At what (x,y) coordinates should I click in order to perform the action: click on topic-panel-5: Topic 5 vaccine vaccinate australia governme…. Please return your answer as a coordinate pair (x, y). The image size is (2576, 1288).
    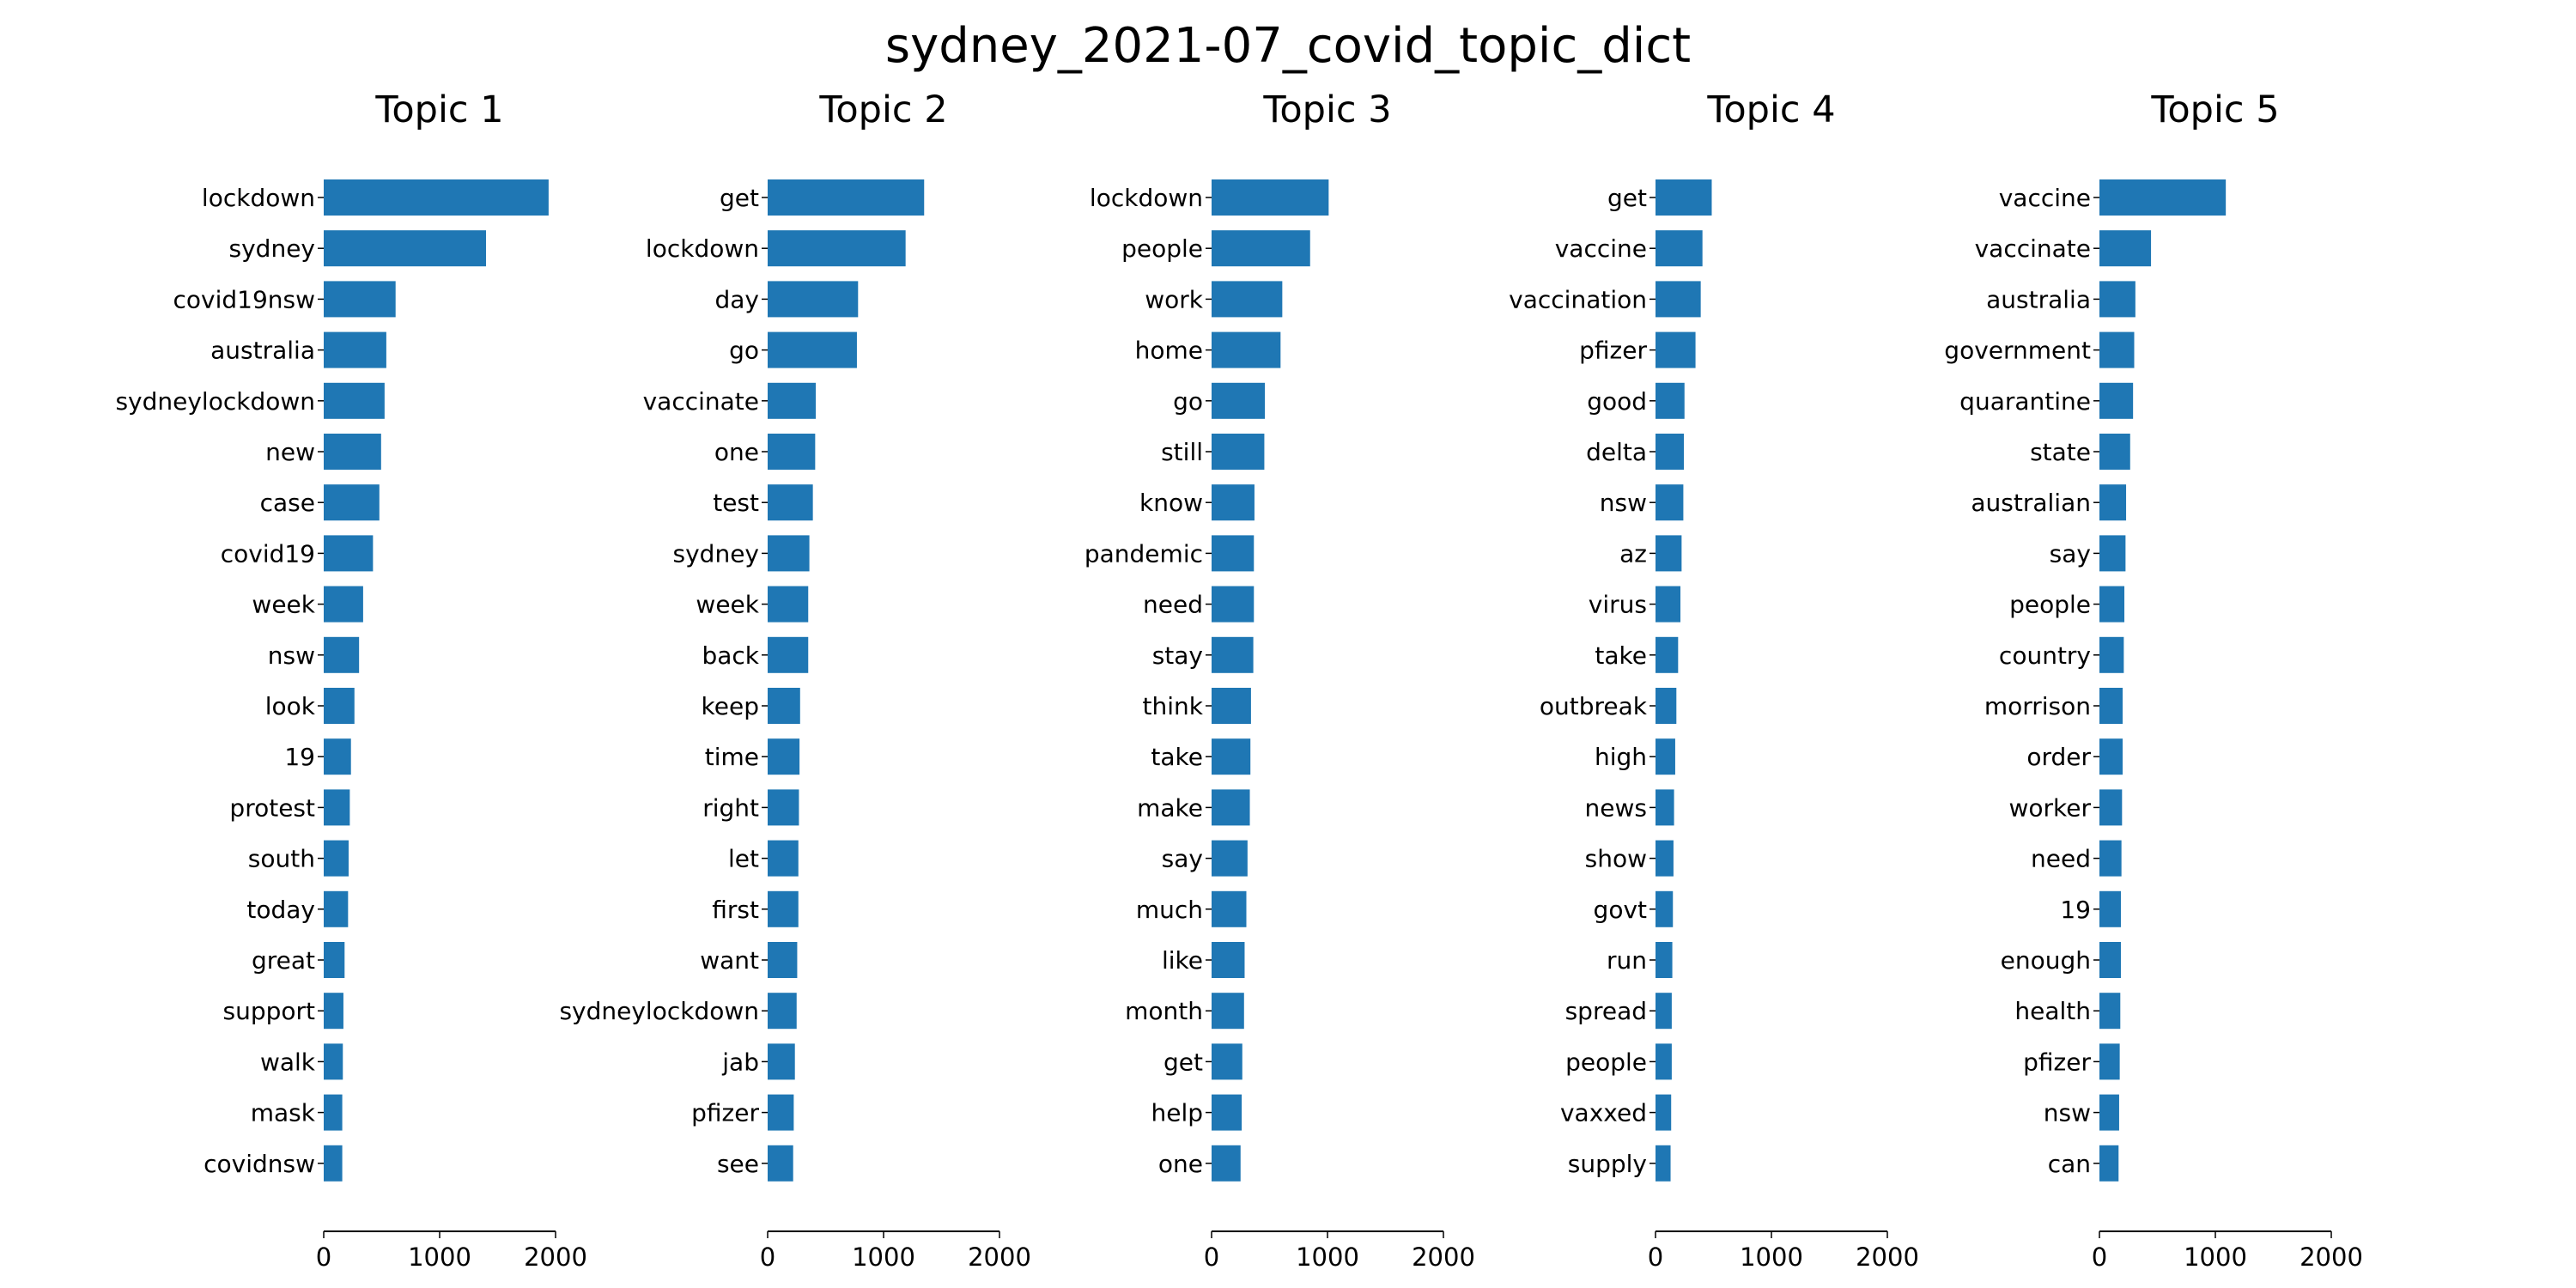
    Looking at the image, I should click on (2153, 680).